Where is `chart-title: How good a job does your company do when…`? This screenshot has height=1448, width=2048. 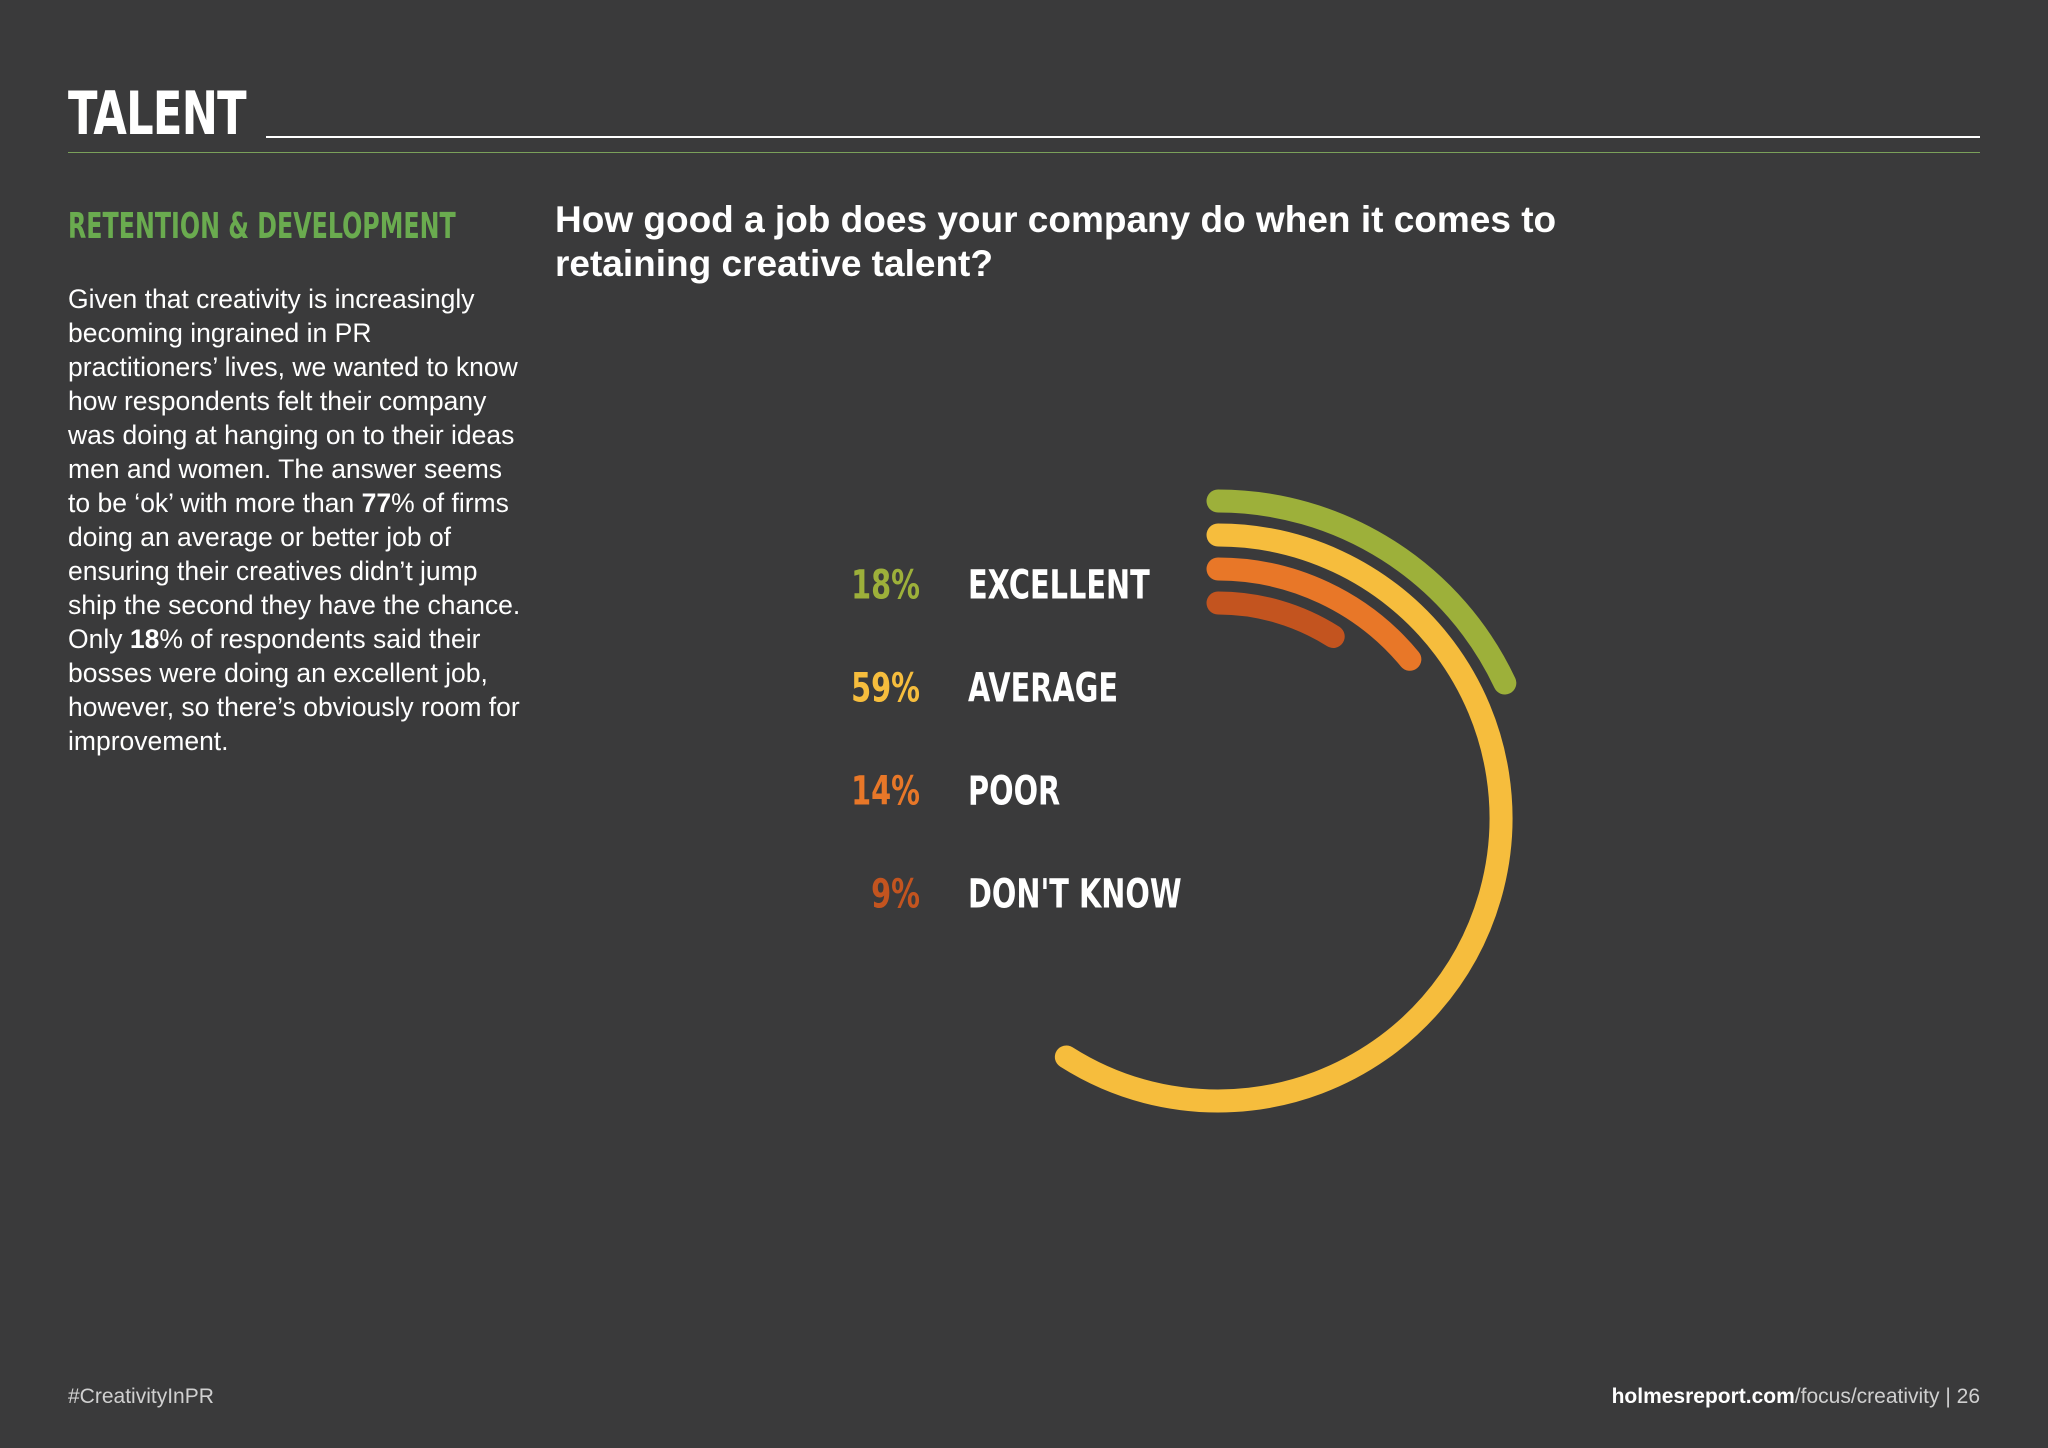 chart-title: How good a job does your company do when… is located at coordinates (1056, 241).